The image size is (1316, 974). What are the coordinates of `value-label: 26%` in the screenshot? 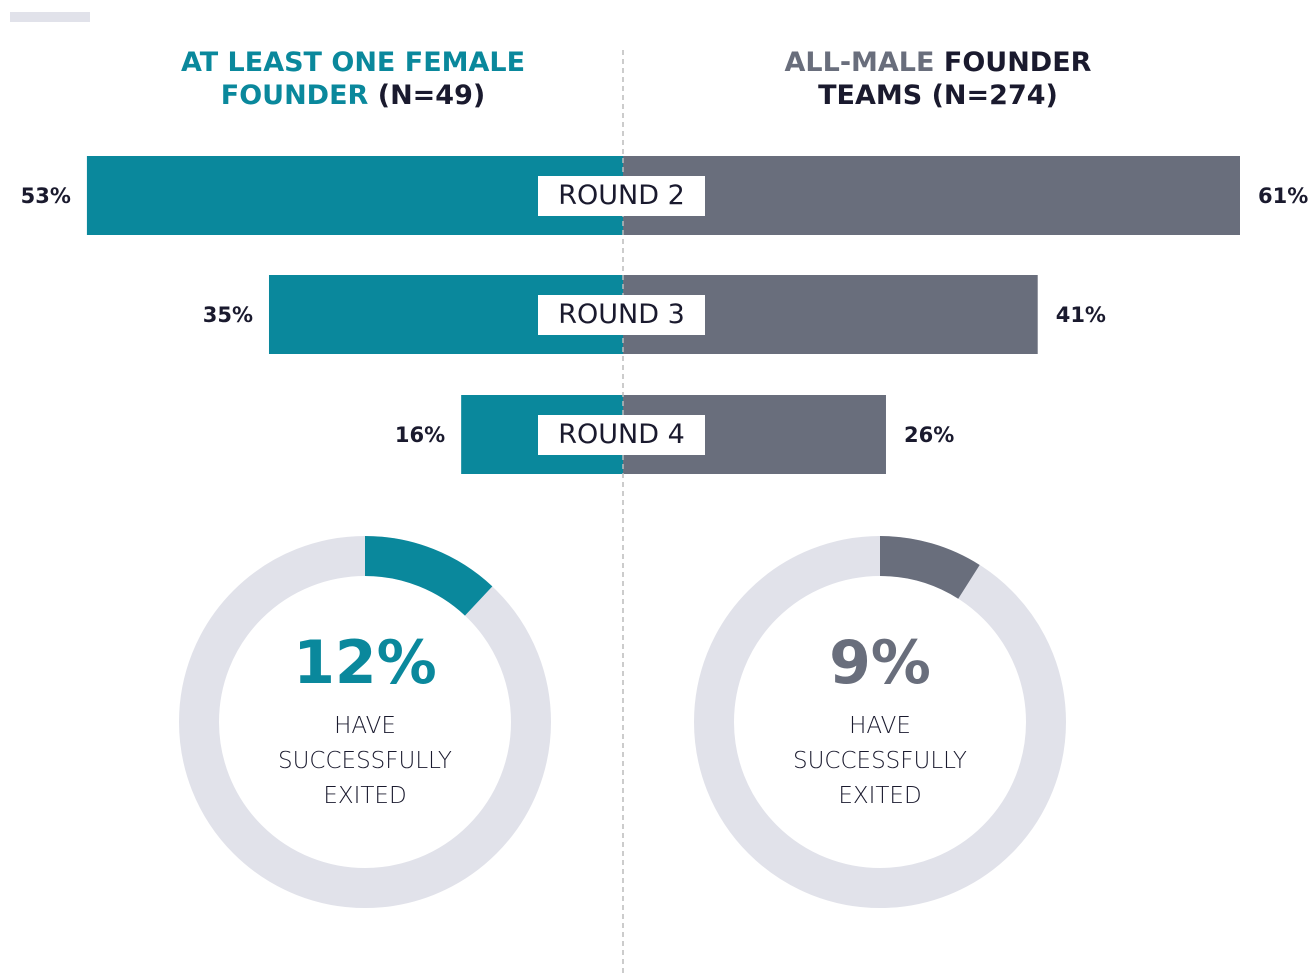 It's located at (929, 434).